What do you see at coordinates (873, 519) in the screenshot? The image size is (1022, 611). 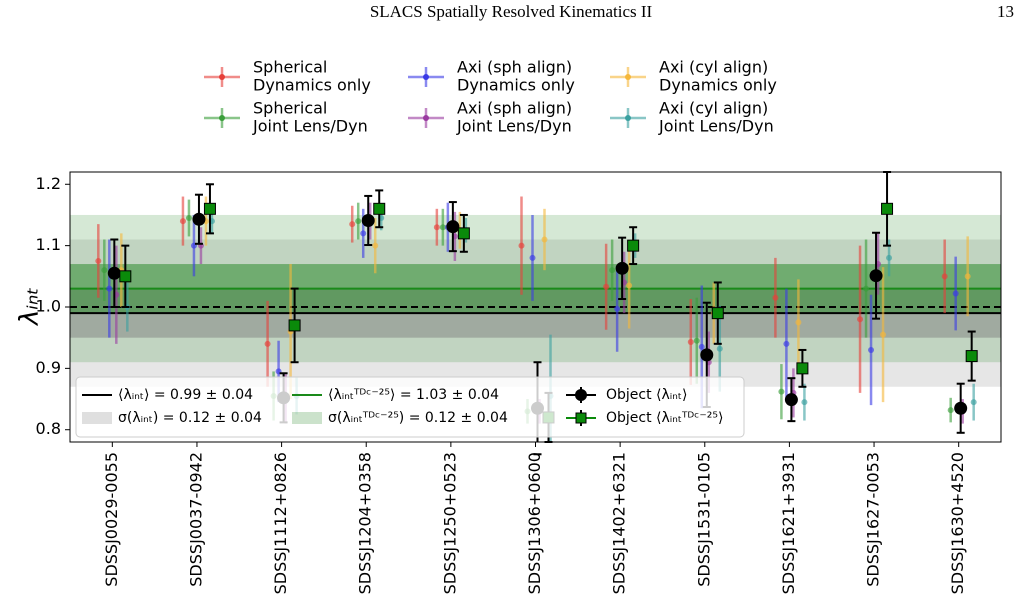 I see `x-tick-label: SDSSJ1627-0053` at bounding box center [873, 519].